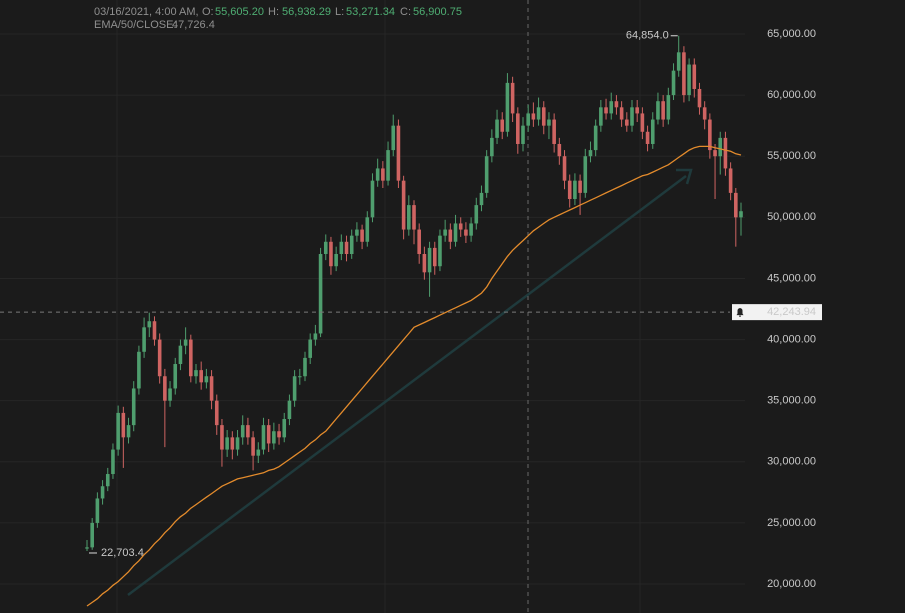  What do you see at coordinates (740, 312) in the screenshot?
I see `bell-icon` at bounding box center [740, 312].